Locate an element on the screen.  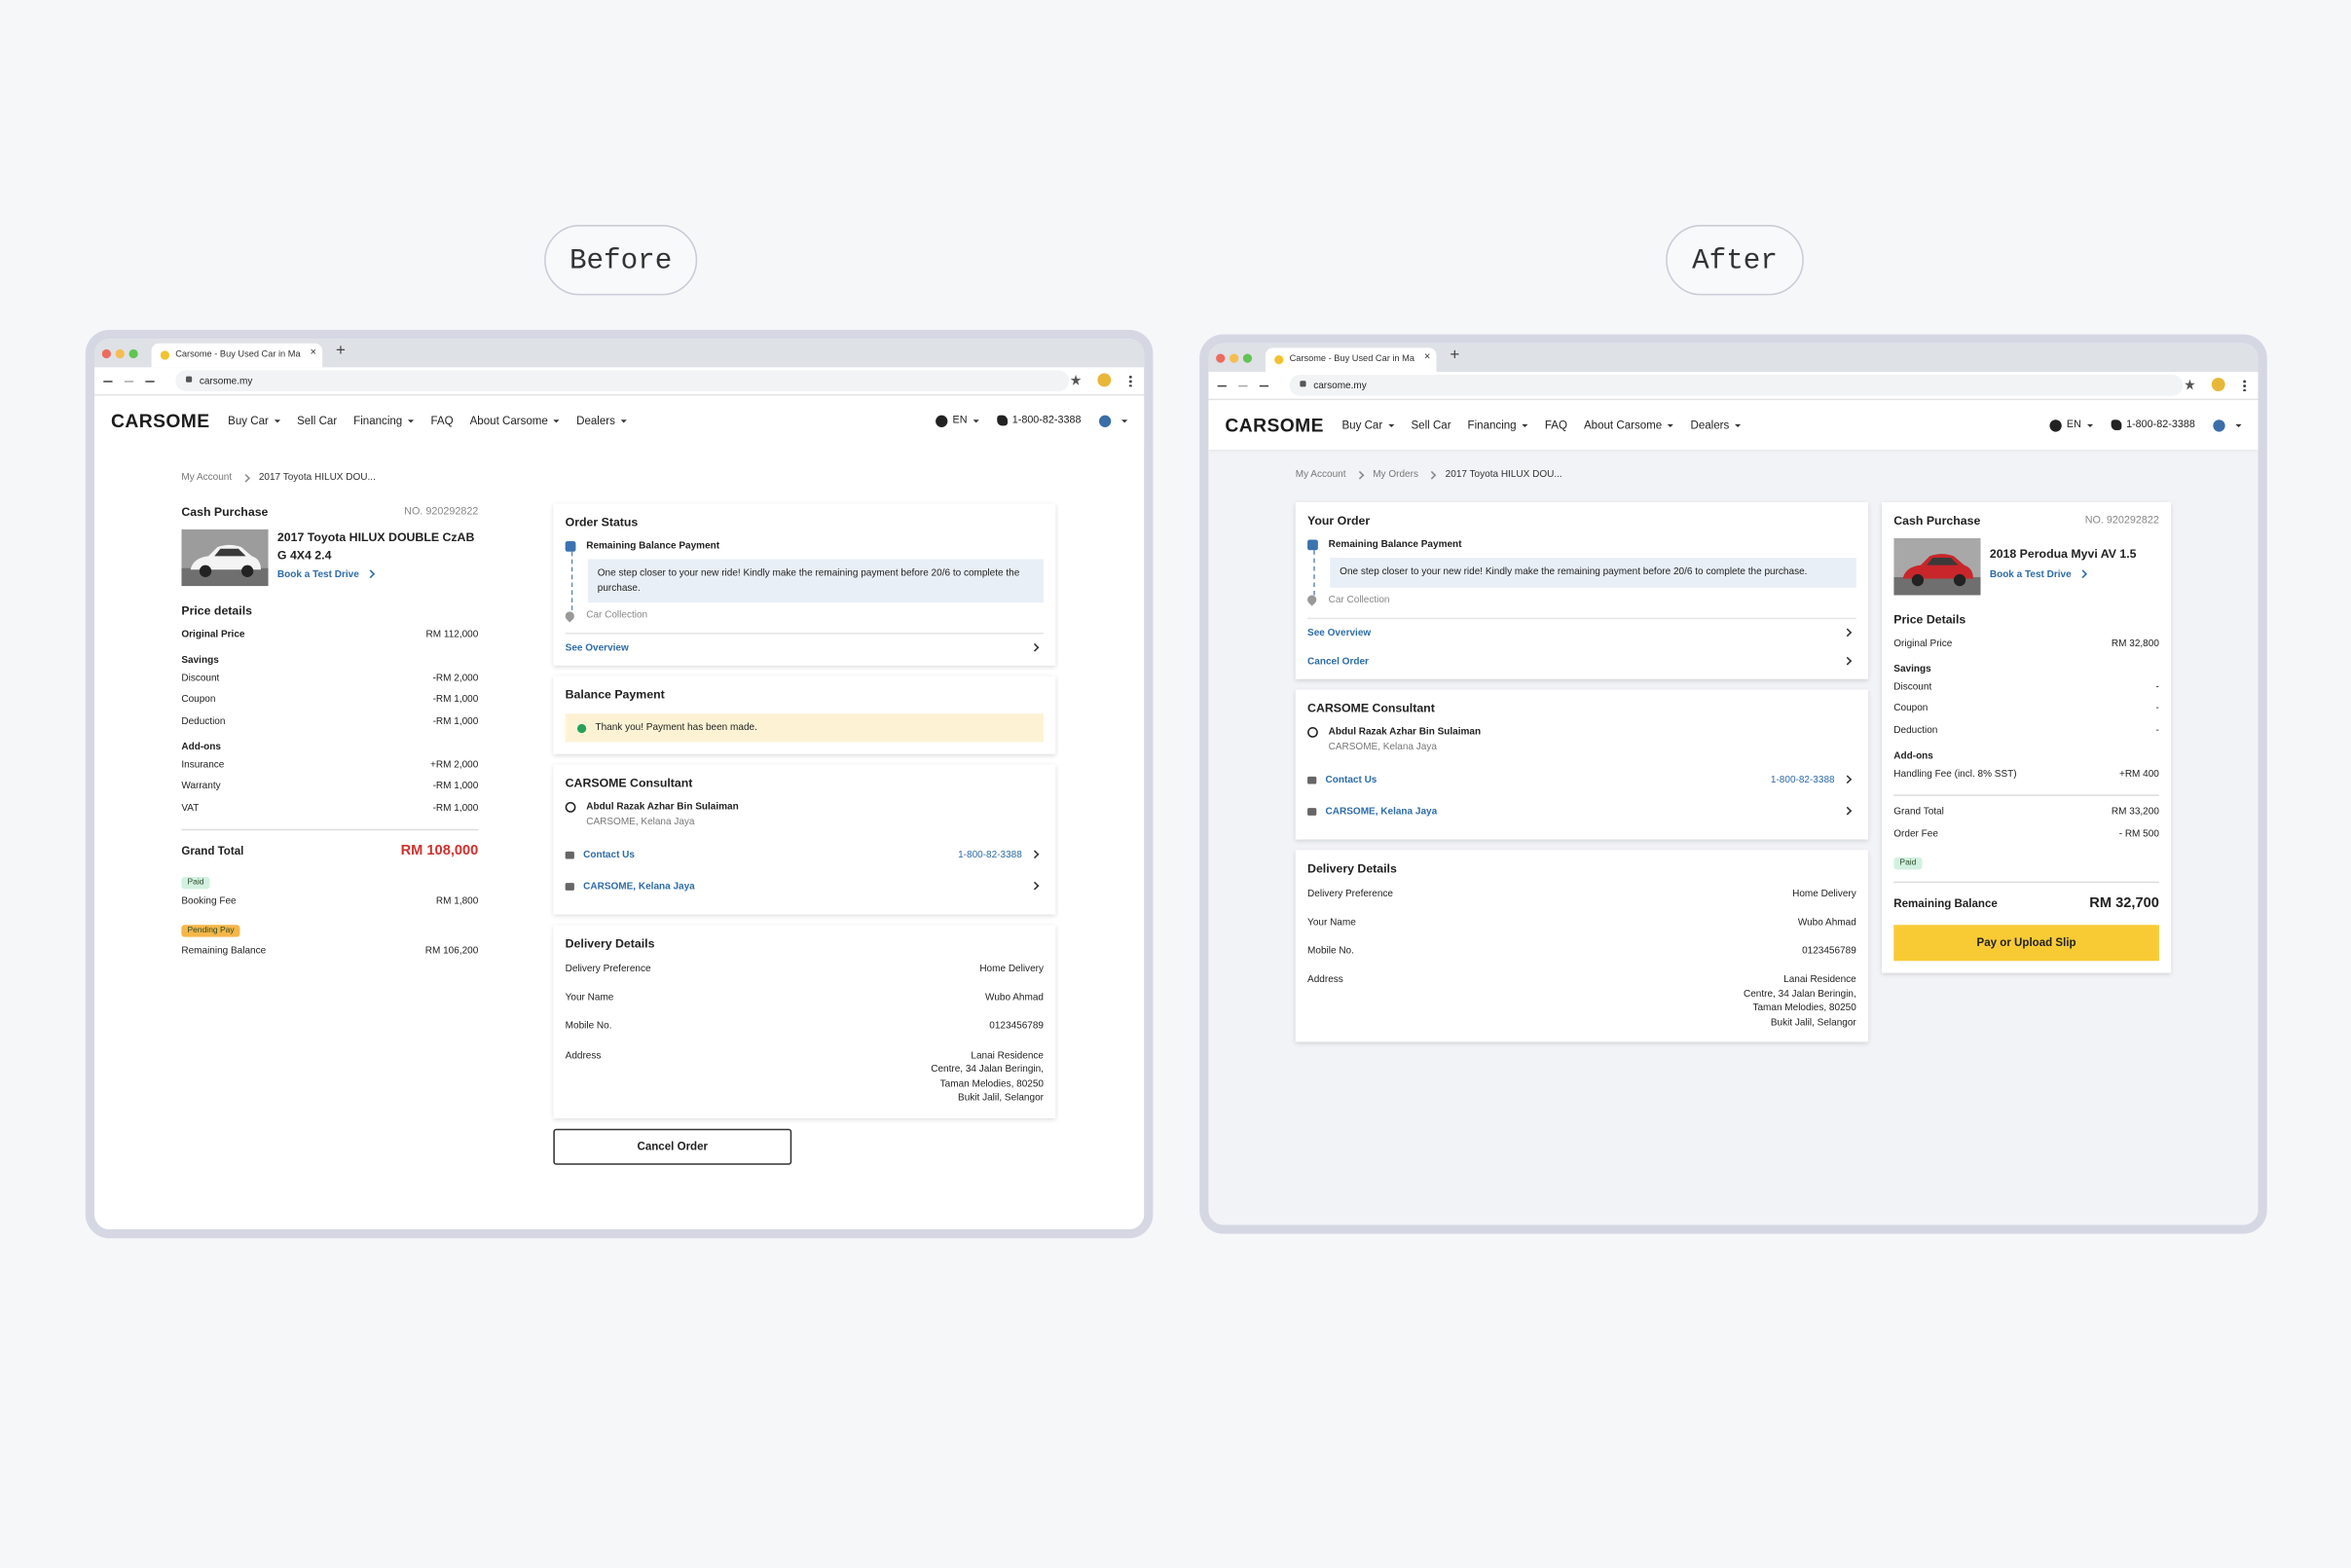
breadcrumb-item: My Orders is located at coordinates (1395, 474).